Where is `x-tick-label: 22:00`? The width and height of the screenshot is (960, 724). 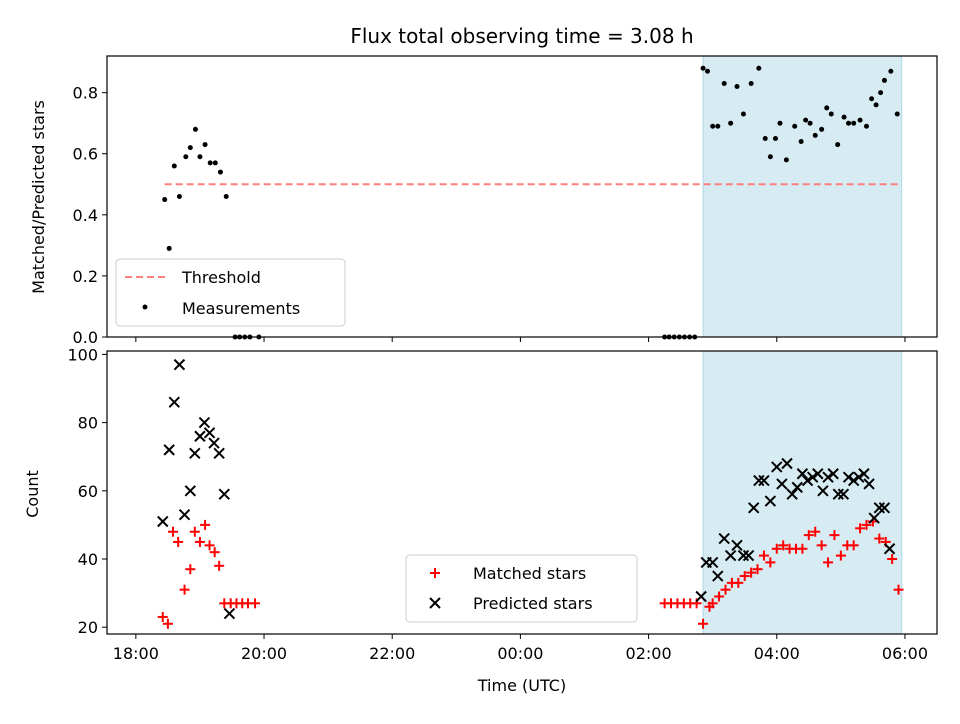 x-tick-label: 22:00 is located at coordinates (392, 653).